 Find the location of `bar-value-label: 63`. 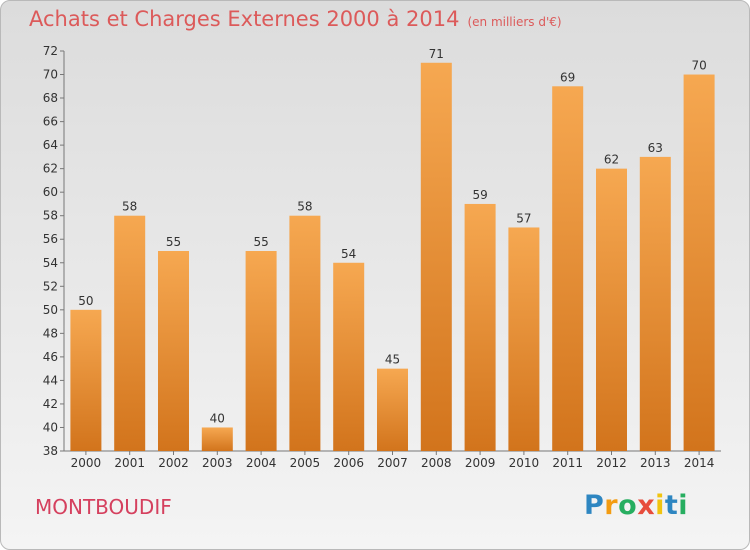

bar-value-label: 63 is located at coordinates (655, 148).